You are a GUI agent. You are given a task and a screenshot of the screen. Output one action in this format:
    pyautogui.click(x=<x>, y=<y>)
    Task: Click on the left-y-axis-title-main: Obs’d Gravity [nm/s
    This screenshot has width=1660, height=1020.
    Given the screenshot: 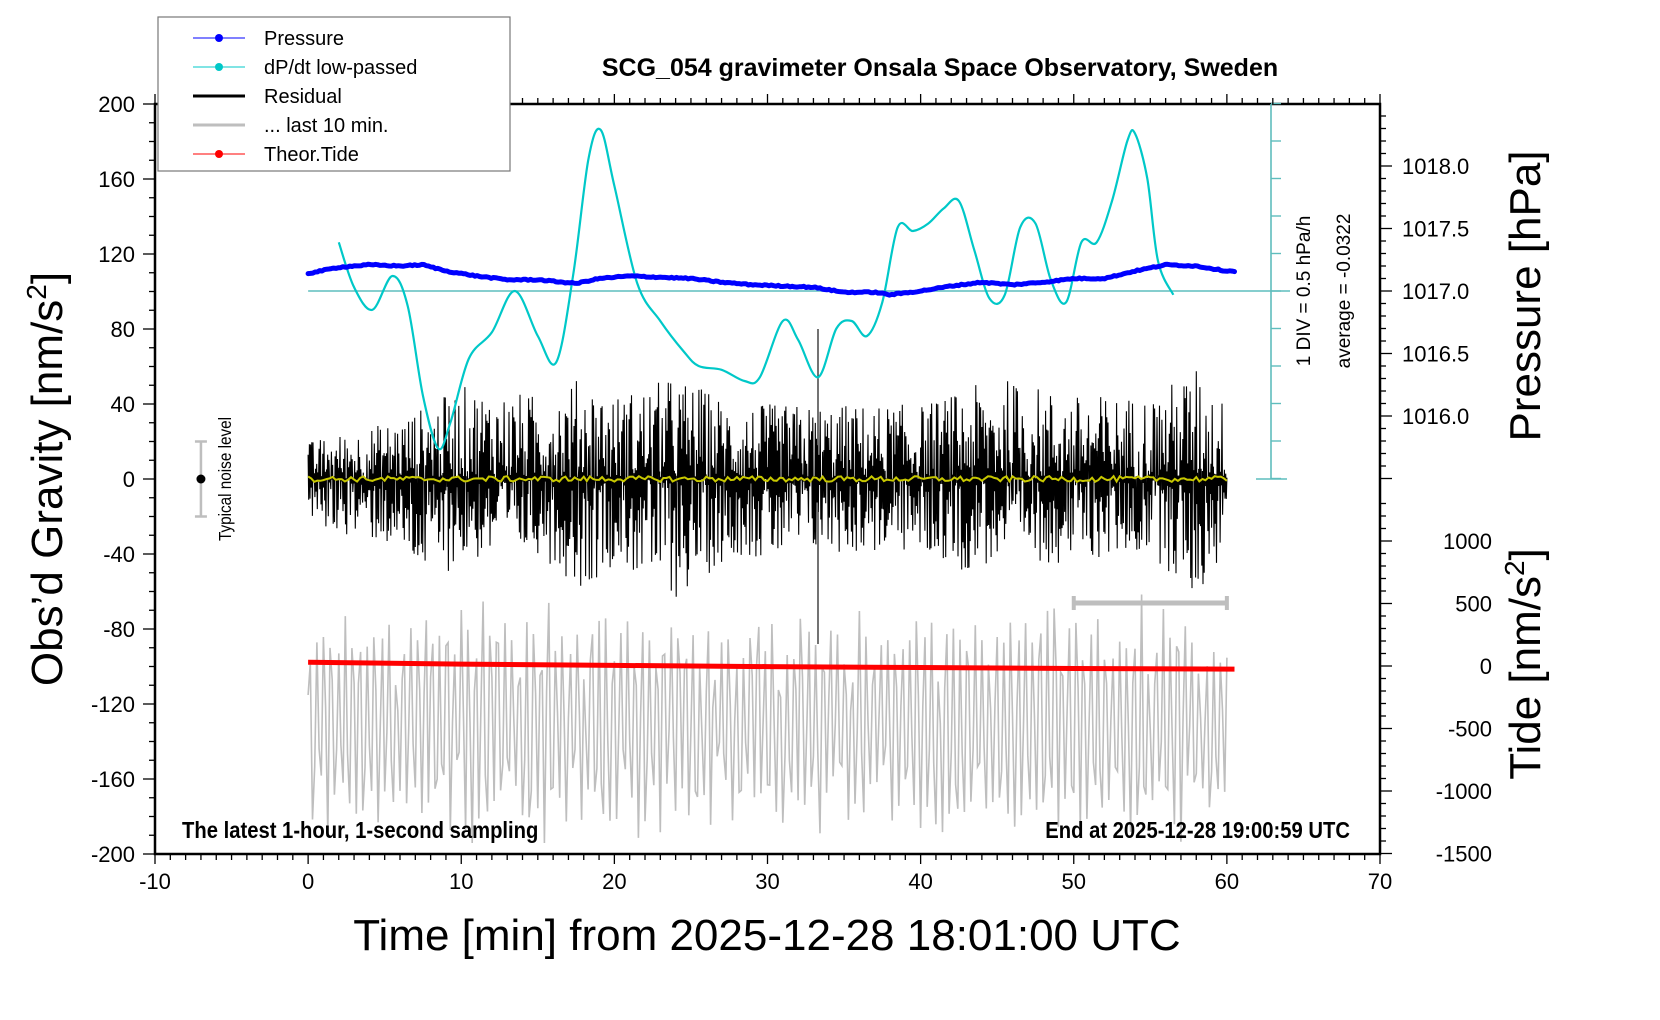 What is the action you would take?
    pyautogui.click(x=47, y=493)
    